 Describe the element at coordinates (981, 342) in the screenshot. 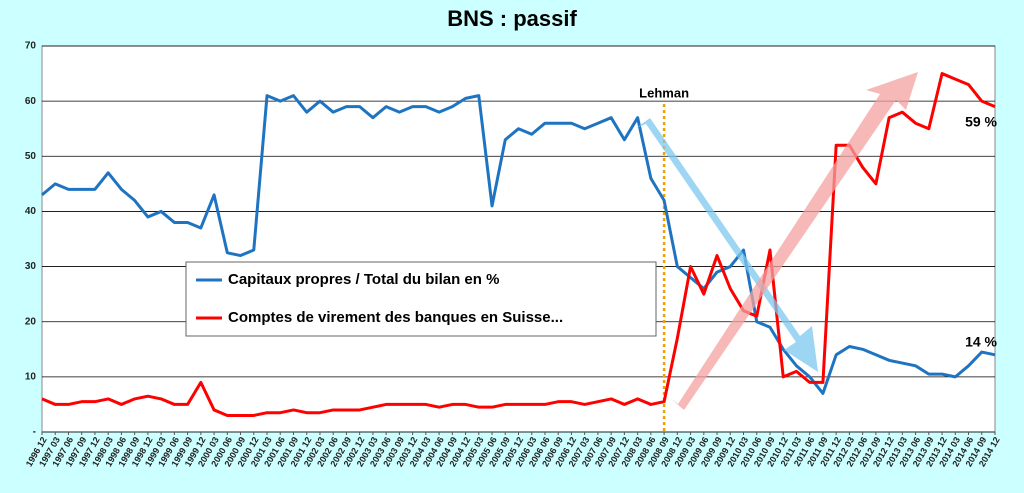

I see `end-label: 14 %` at that location.